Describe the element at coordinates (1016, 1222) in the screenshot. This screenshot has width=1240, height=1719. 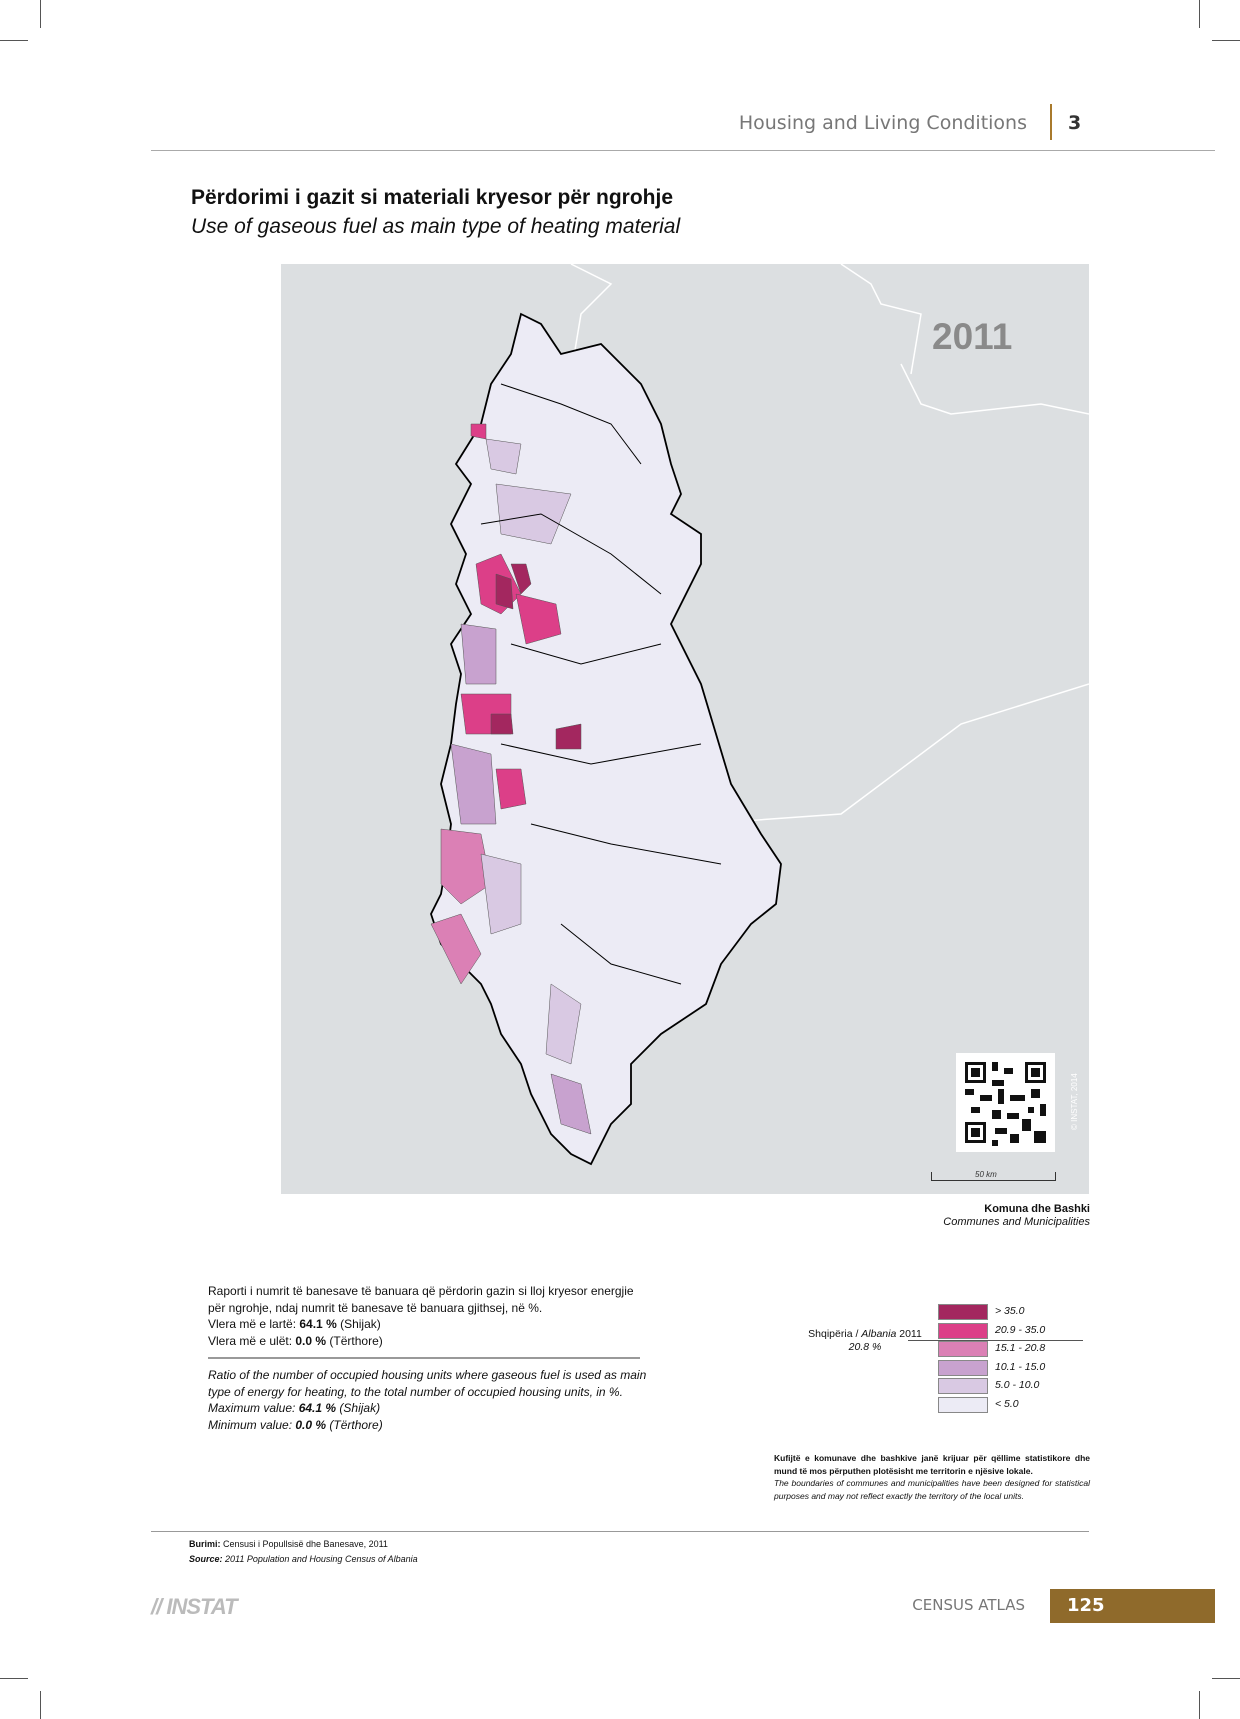
I see `map-layer-english: Communes and Municipalities` at that location.